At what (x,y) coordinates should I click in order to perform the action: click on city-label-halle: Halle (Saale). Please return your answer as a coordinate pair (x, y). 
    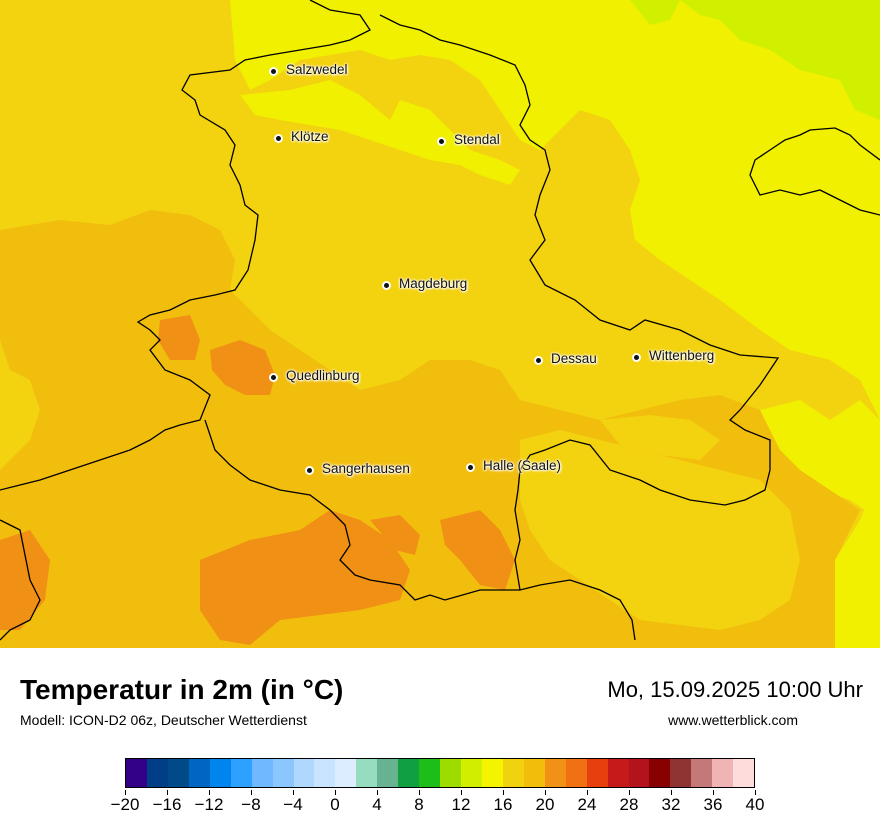
    Looking at the image, I should click on (522, 465).